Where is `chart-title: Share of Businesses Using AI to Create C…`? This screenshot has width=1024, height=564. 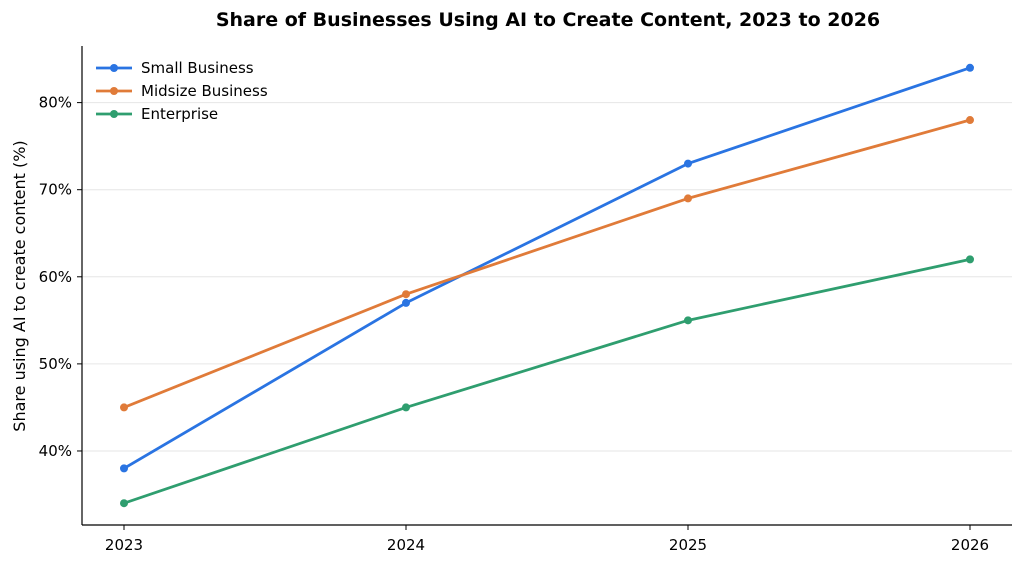
chart-title: Share of Businesses Using AI to Create C… is located at coordinates (548, 20).